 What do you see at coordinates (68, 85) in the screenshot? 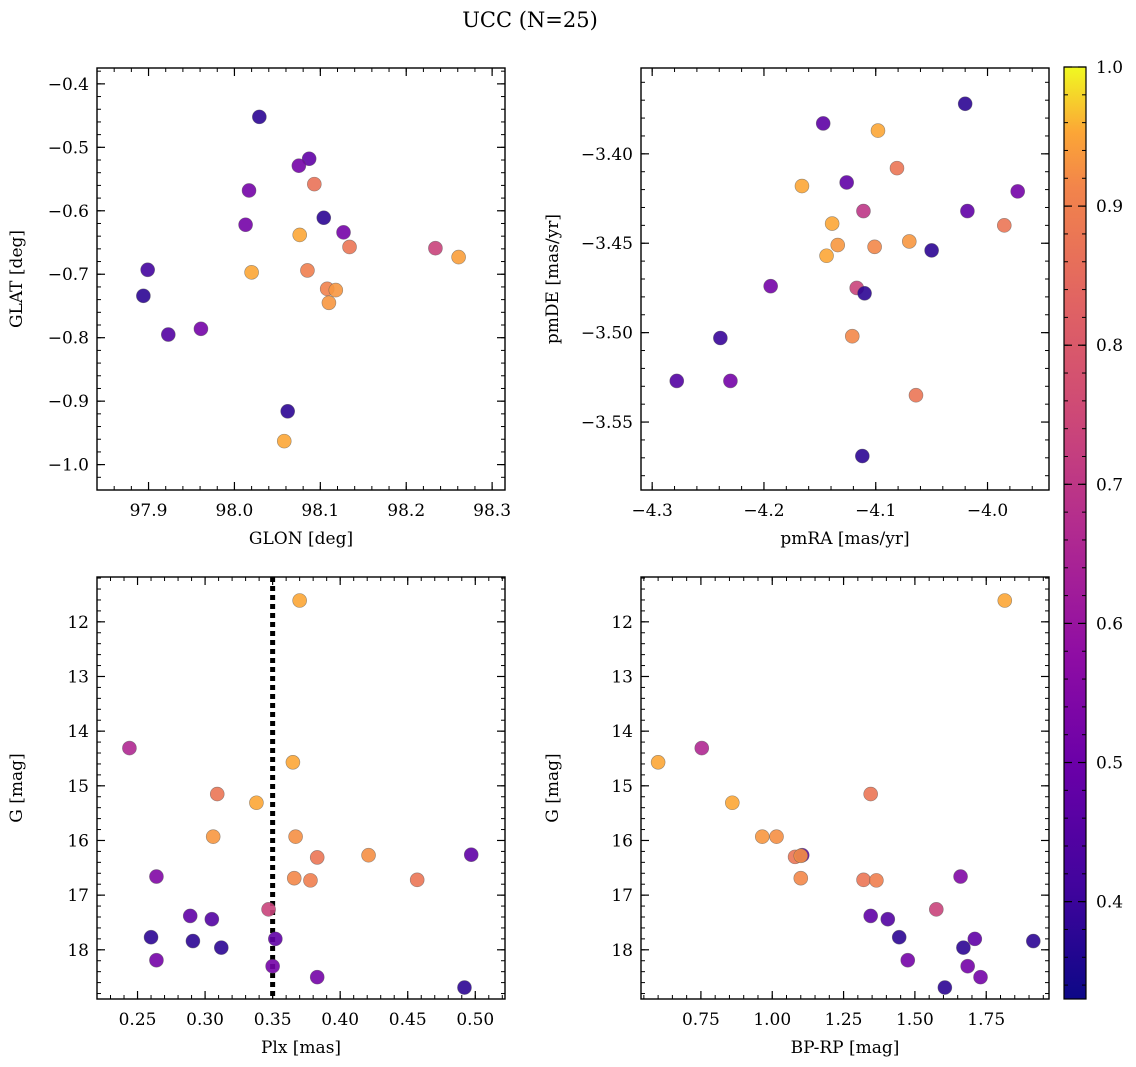
I see `y-tick-label: −0.4` at bounding box center [68, 85].